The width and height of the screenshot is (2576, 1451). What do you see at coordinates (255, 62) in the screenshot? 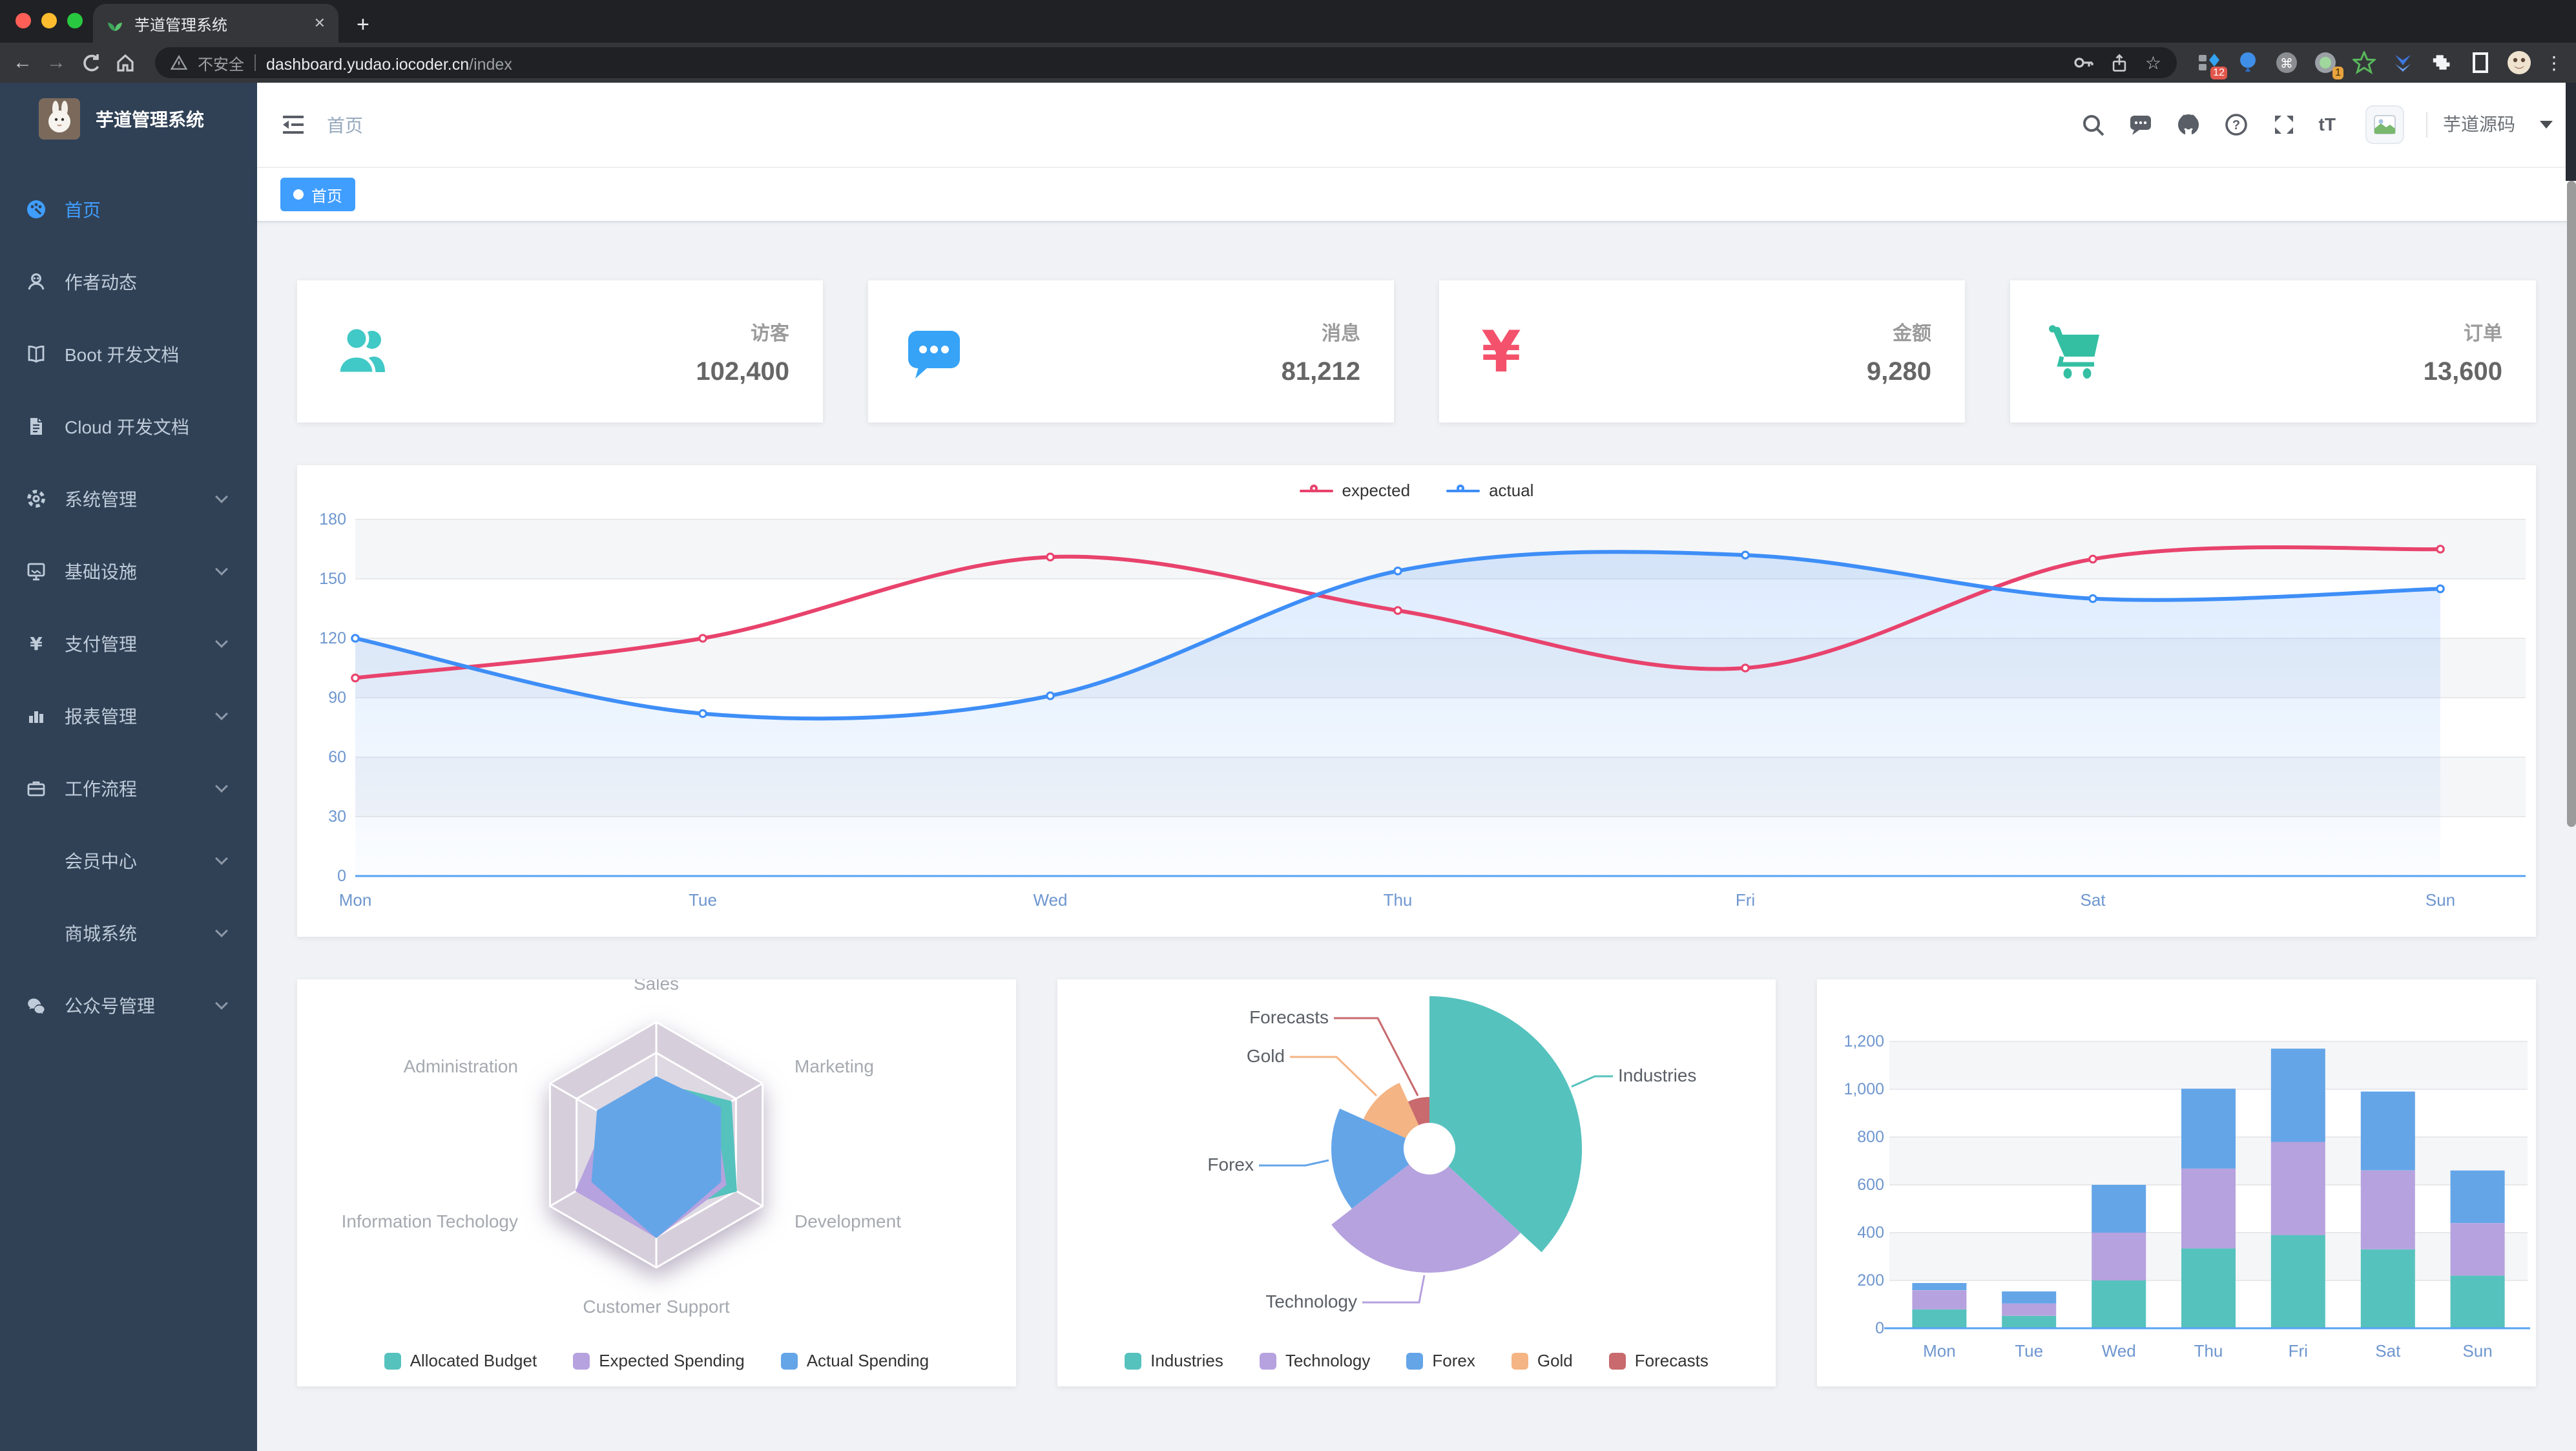
I see `url-divider` at bounding box center [255, 62].